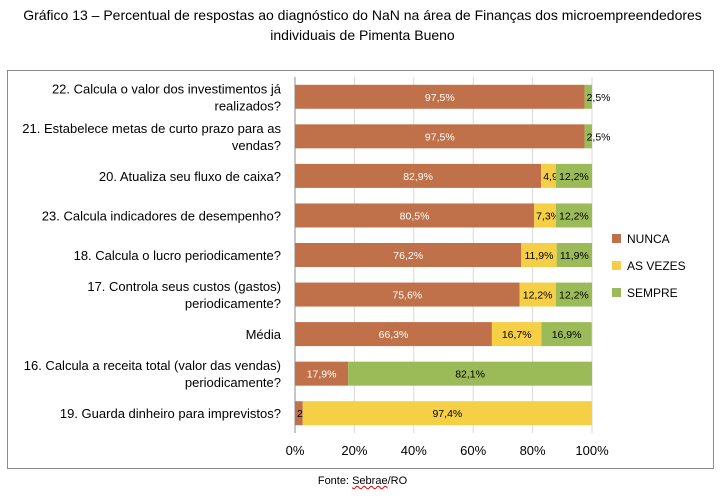  Describe the element at coordinates (362, 35) in the screenshot. I see `chart-title-line-2: individuais de Pimenta Bueno` at that location.